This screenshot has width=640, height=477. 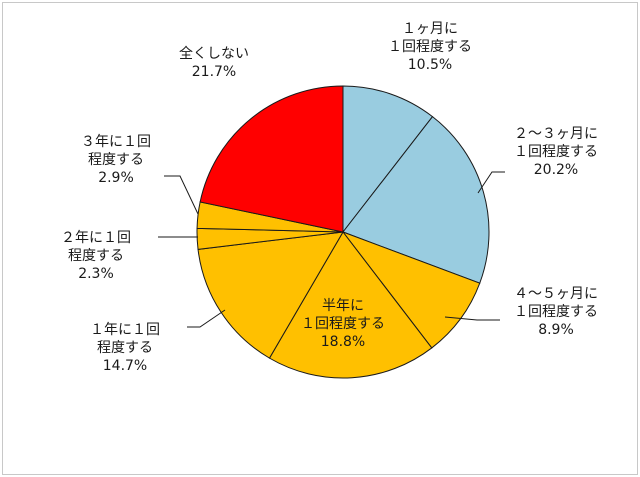 I want to click on slice-label-2: ４～５ヶ月に １回程度する 8.9%, so click(x=556, y=312).